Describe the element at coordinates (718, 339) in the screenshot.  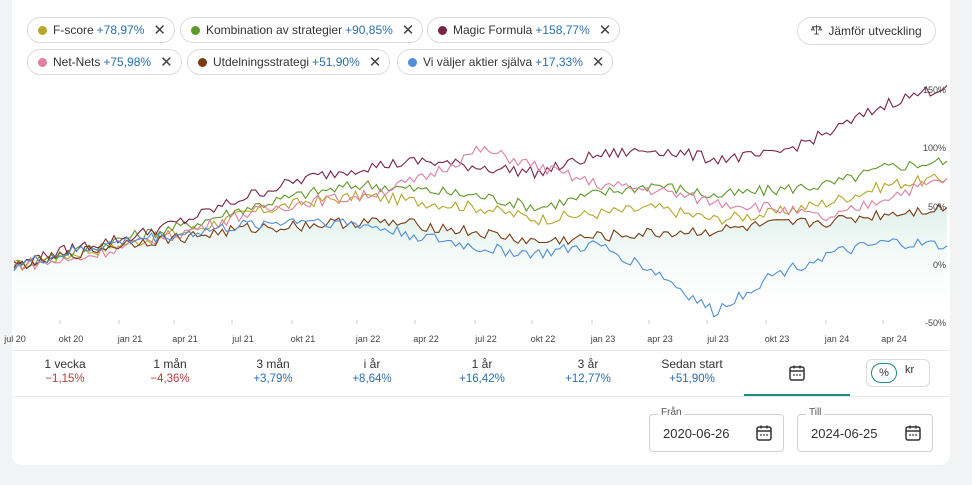
I see `x-tick-label: jul 23` at that location.